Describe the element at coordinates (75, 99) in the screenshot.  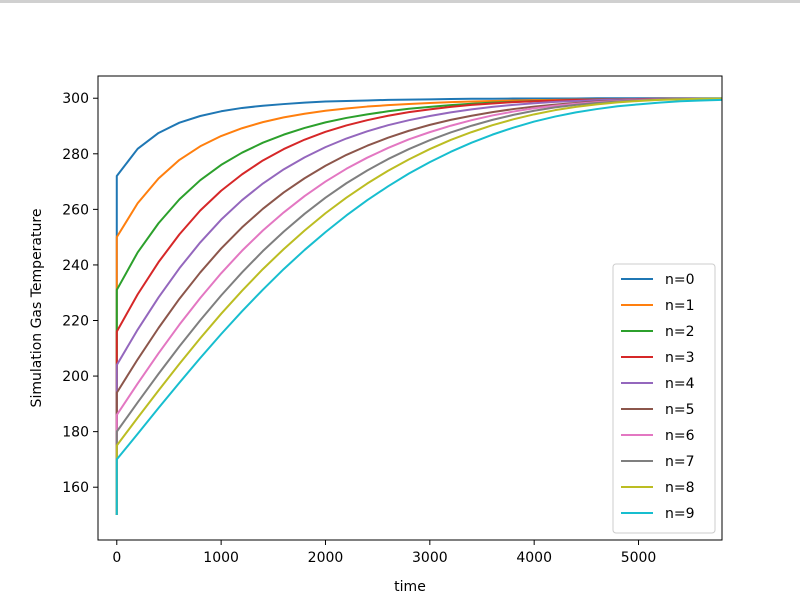
I see `y-tick-label: 300` at that location.